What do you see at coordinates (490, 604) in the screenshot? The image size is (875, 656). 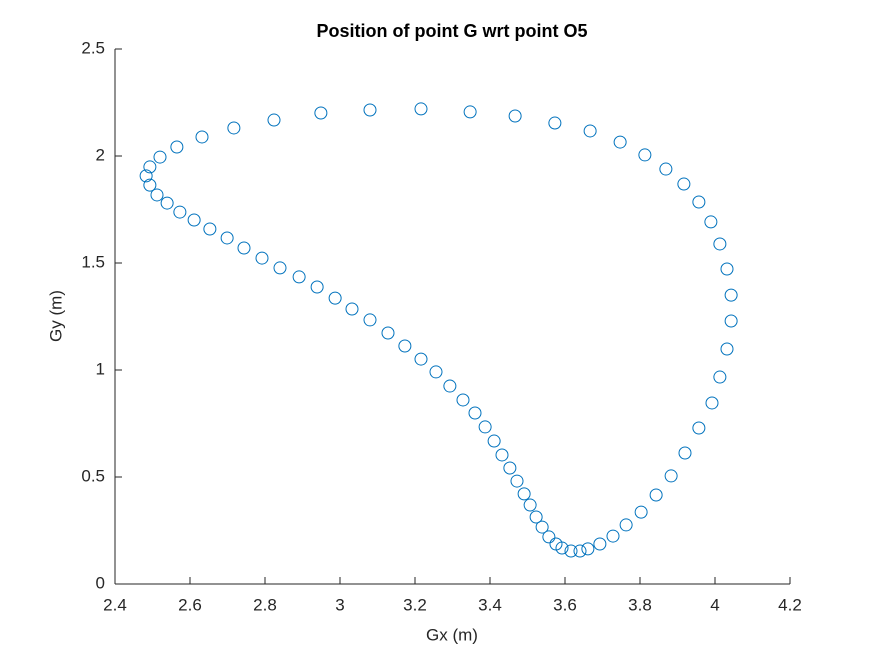 I see `x-tick-label: 3.4` at bounding box center [490, 604].